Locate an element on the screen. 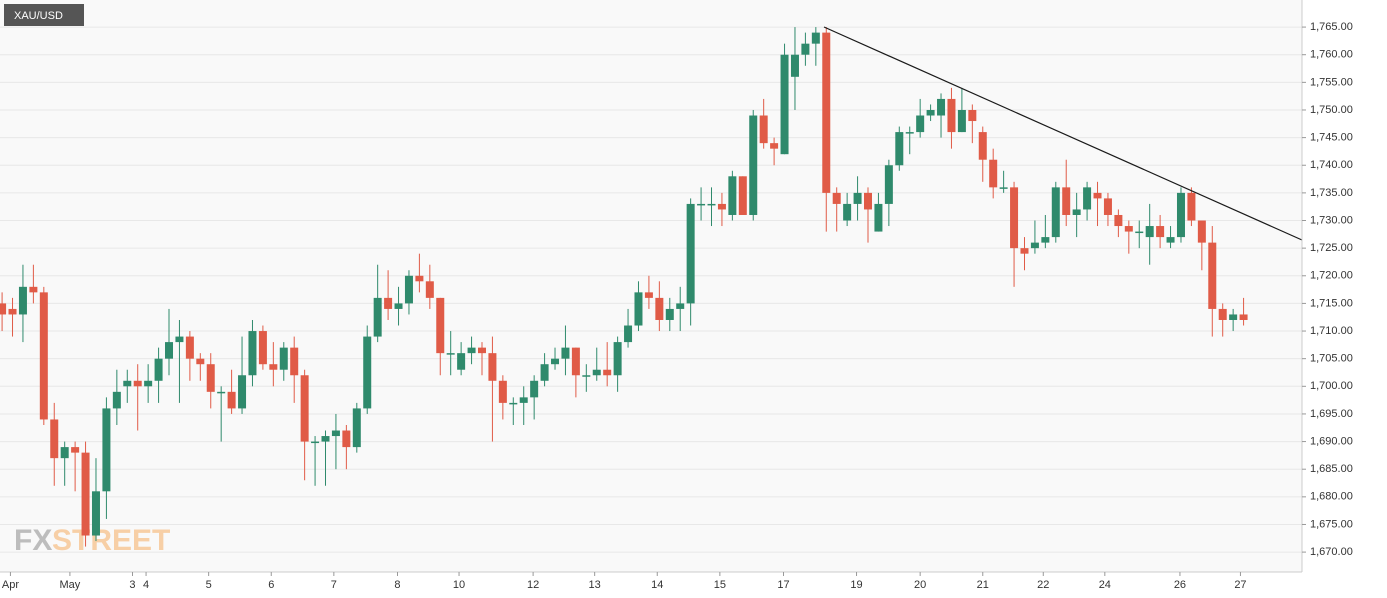  y-tick-label: 1,700.00 is located at coordinates (1331, 386).